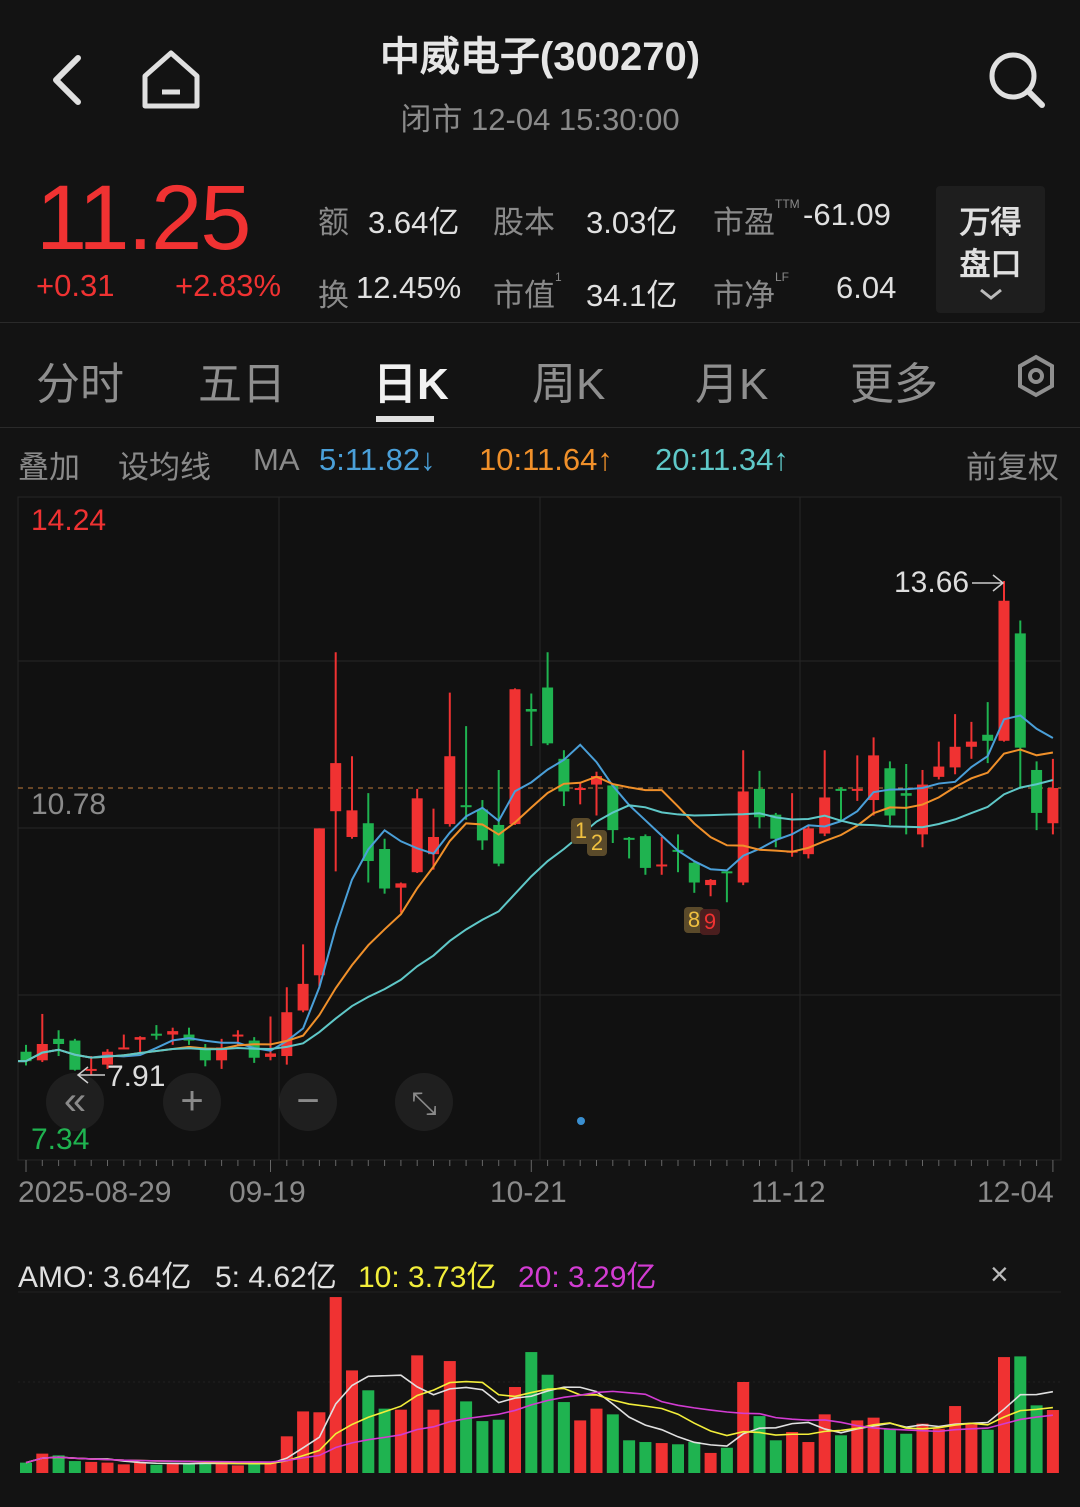 The width and height of the screenshot is (1080, 1507). Describe the element at coordinates (710, 922) in the screenshot. I see `signal-badge: 9` at that location.